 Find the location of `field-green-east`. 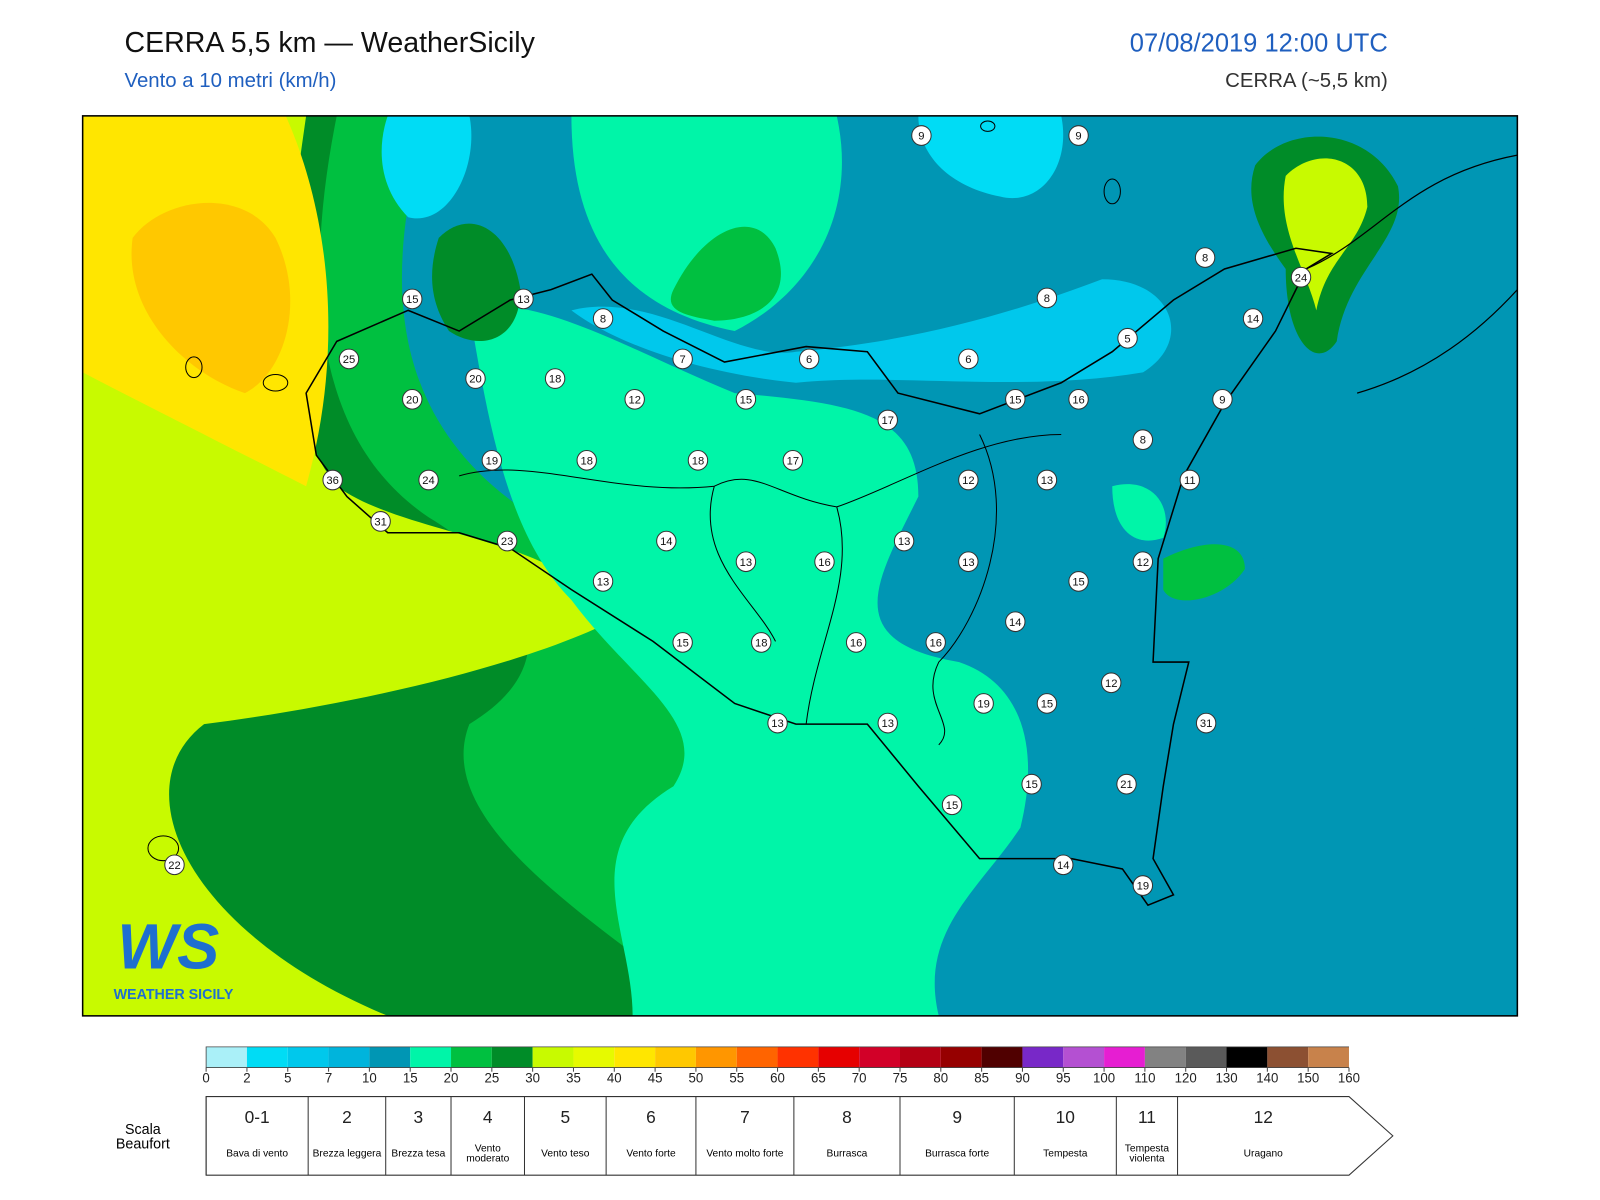

field-green-east is located at coordinates (1204, 572).